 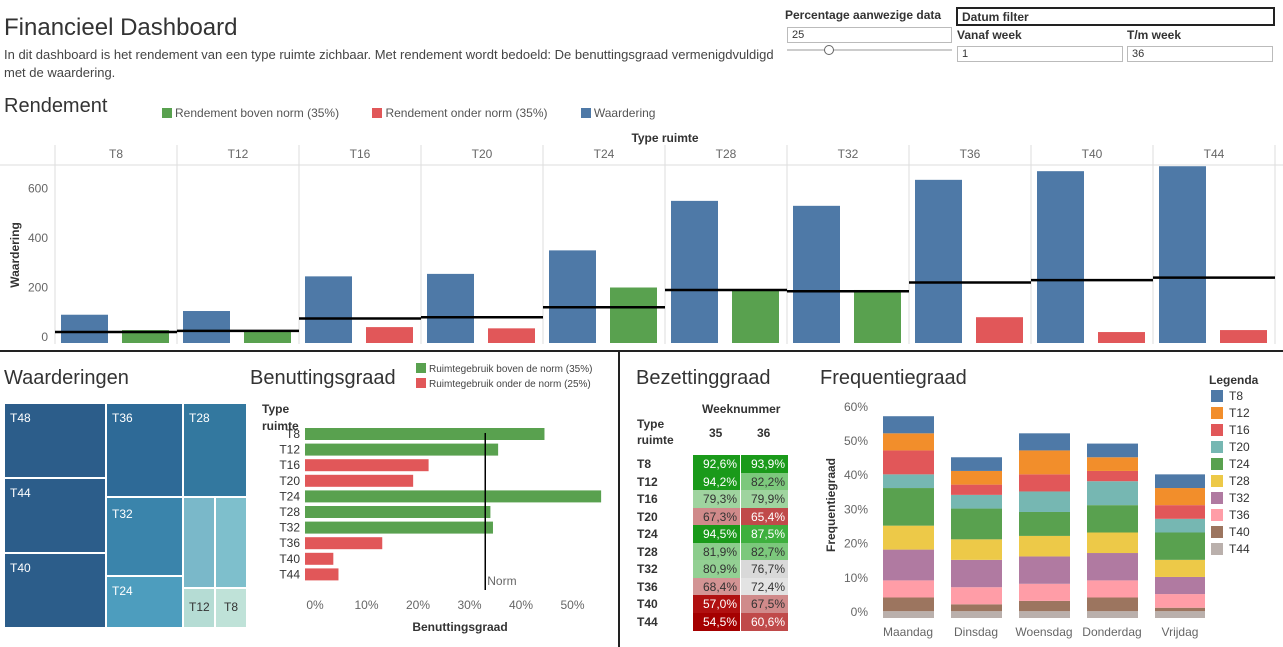 I want to click on heatmap-cell: 76,7%, so click(x=764, y=569).